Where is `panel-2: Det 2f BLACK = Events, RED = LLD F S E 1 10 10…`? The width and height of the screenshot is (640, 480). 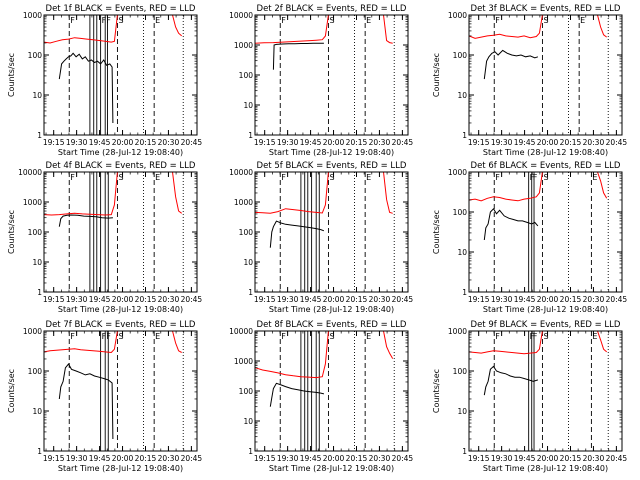
panel-2: Det 2f BLACK = Events, RED = LLD F S E 1 10 10… is located at coordinates (321, 80).